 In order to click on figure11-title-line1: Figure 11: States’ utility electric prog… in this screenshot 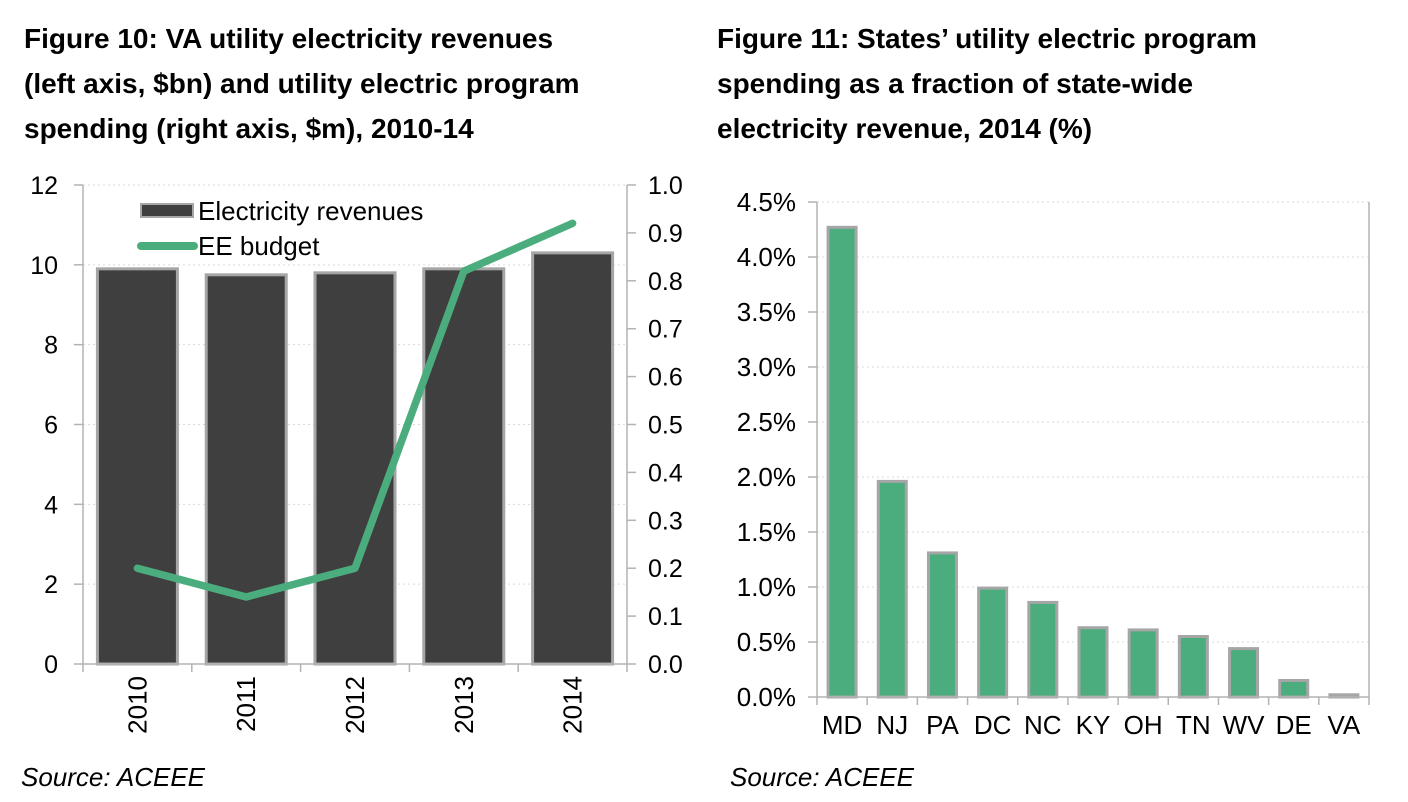, I will do `click(987, 38)`.